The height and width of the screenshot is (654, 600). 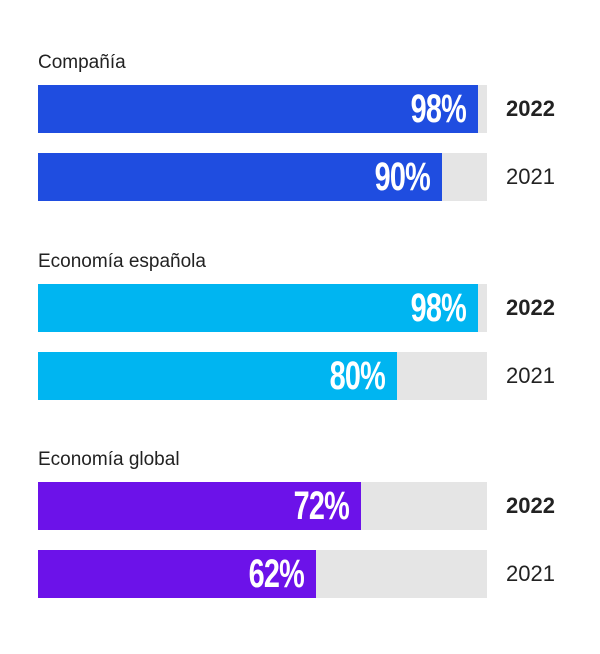 I want to click on data-label: 72%, so click(x=321, y=506).